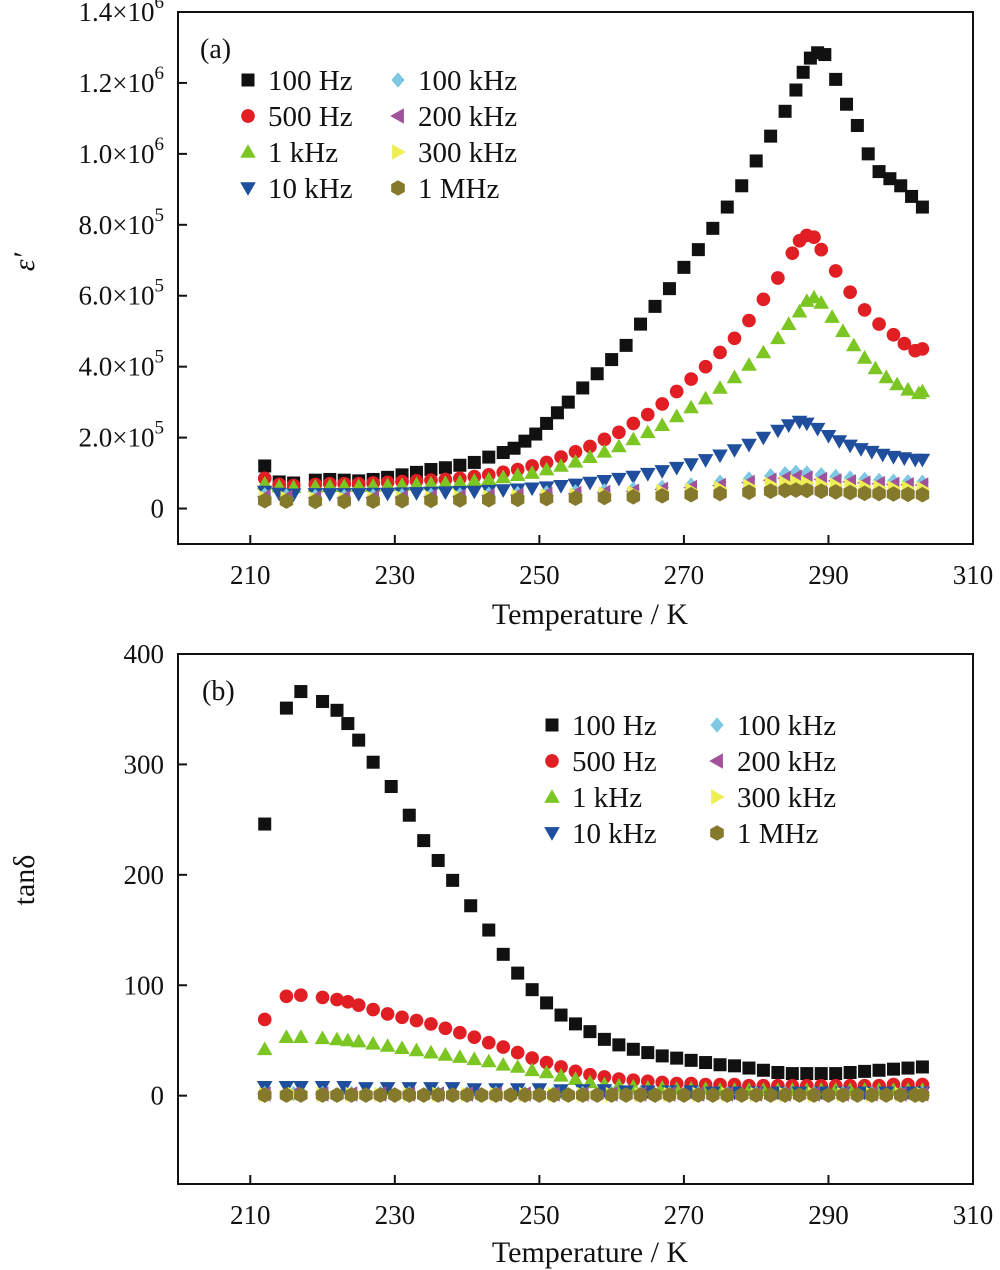  I want to click on legend-item-1-khz: 1 kHz, so click(593, 798).